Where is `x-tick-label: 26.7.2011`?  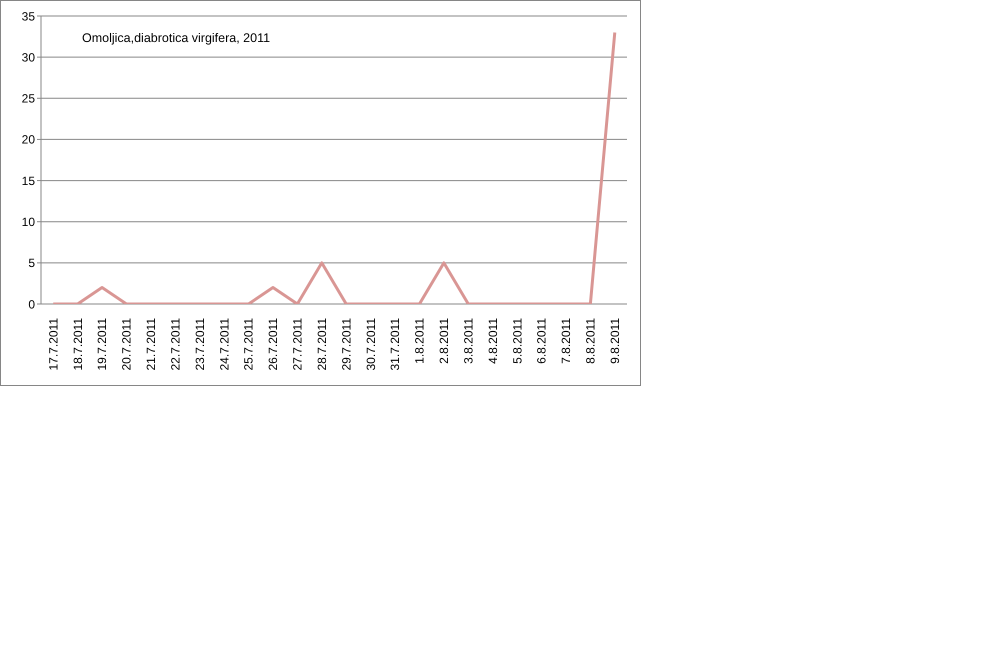 x-tick-label: 26.7.2011 is located at coordinates (273, 344).